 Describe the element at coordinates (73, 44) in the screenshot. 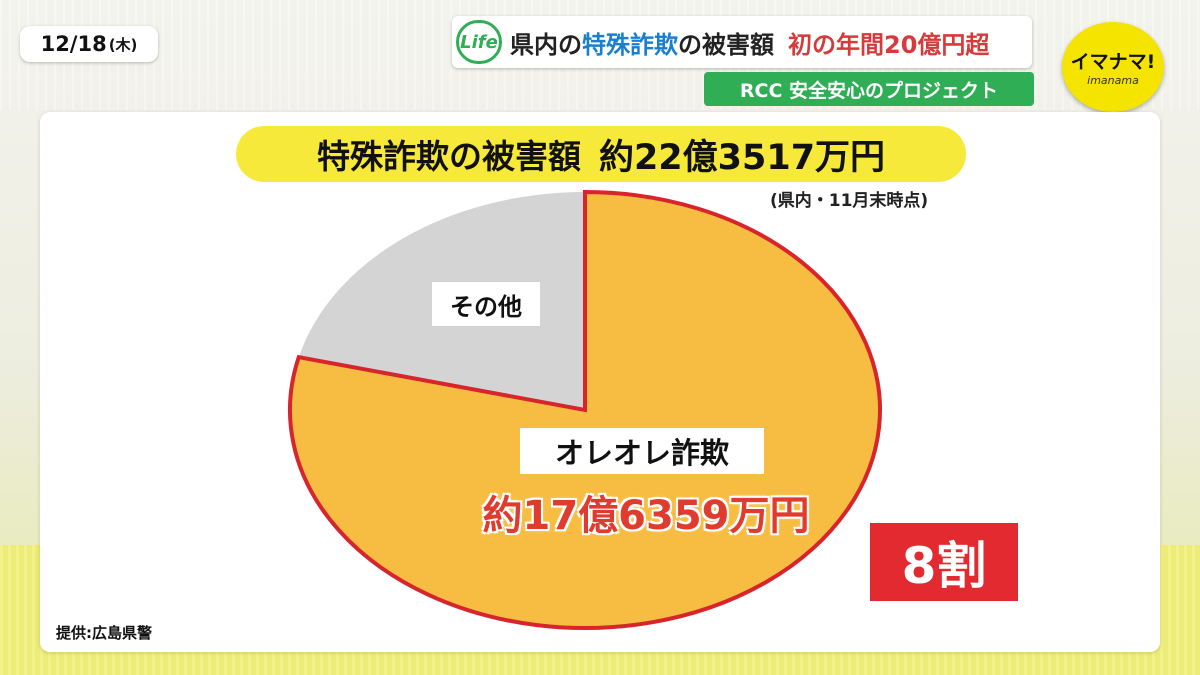

I see `date-day: 12/18` at that location.